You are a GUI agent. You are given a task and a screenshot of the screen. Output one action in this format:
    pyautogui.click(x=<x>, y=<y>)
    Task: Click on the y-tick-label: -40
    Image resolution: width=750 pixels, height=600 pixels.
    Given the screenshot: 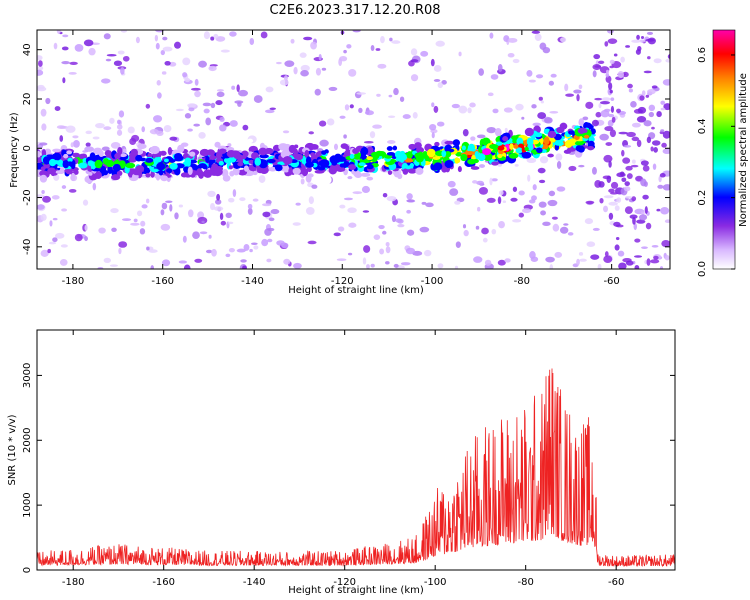 What is the action you would take?
    pyautogui.click(x=27, y=247)
    